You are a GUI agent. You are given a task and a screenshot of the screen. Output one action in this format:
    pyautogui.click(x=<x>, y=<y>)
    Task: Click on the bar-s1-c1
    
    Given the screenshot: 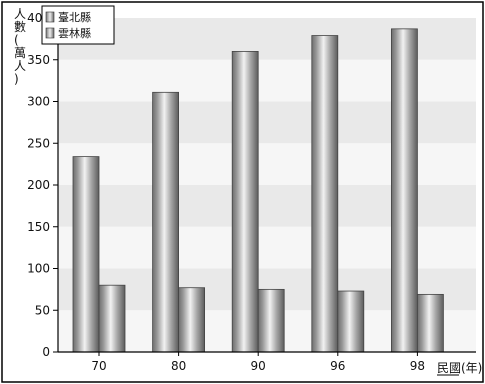 What is the action you would take?
    pyautogui.click(x=192, y=320)
    